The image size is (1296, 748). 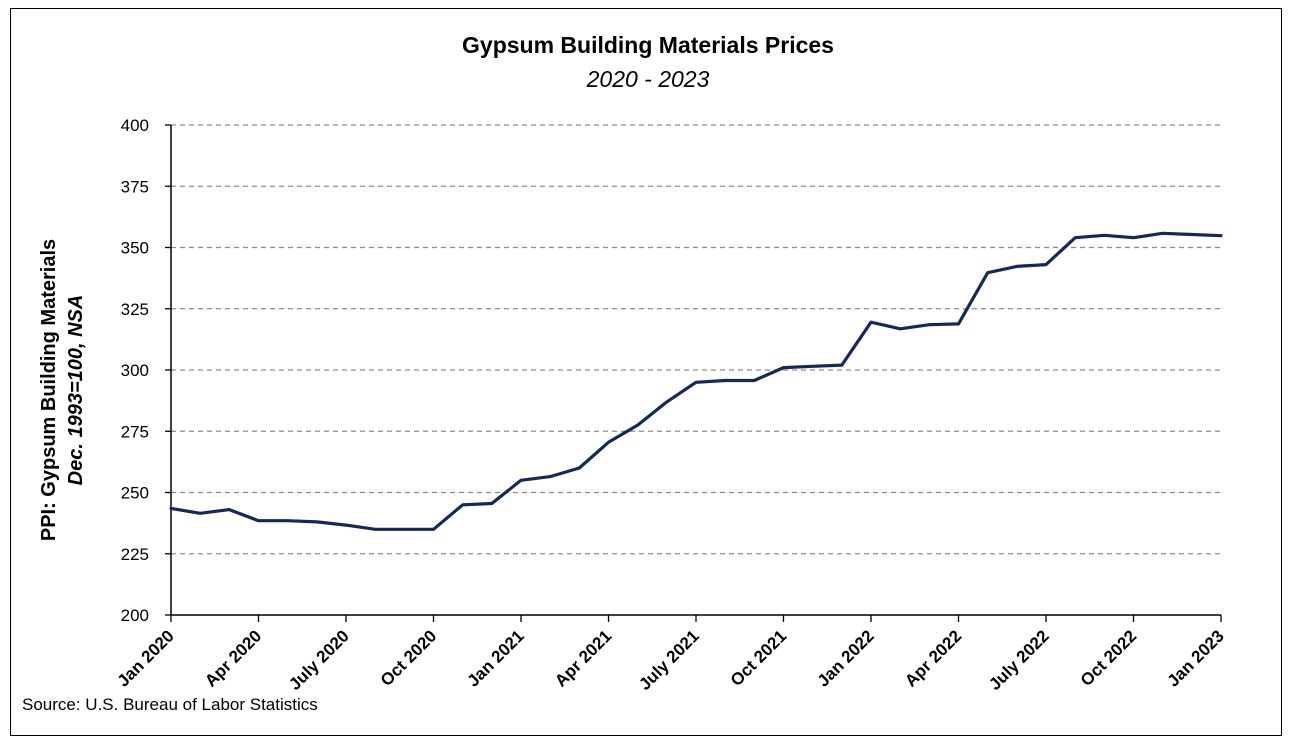 What do you see at coordinates (409, 658) in the screenshot?
I see `x-tick-label: Oct 2020` at bounding box center [409, 658].